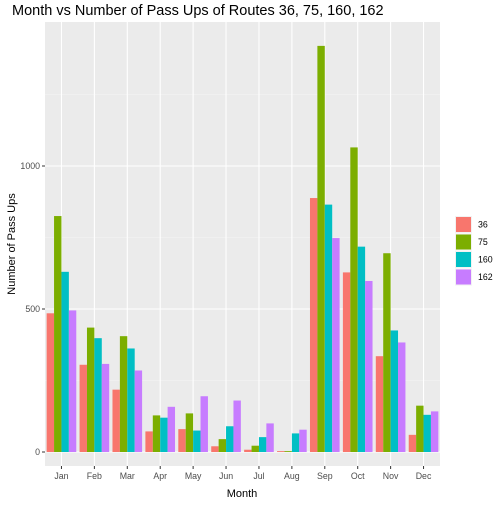 This screenshot has width=504, height=509. I want to click on bar-36-jun, so click(215, 449).